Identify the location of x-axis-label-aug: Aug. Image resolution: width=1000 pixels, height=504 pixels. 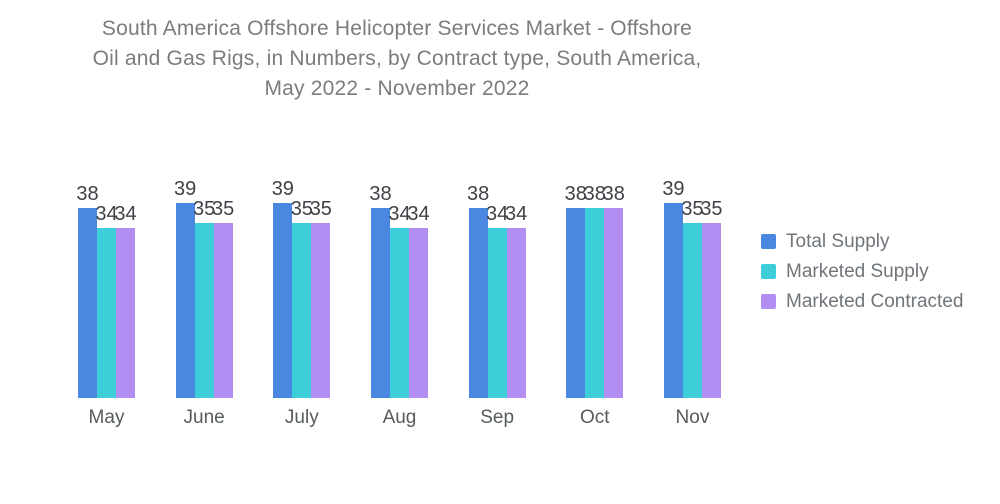
(399, 417).